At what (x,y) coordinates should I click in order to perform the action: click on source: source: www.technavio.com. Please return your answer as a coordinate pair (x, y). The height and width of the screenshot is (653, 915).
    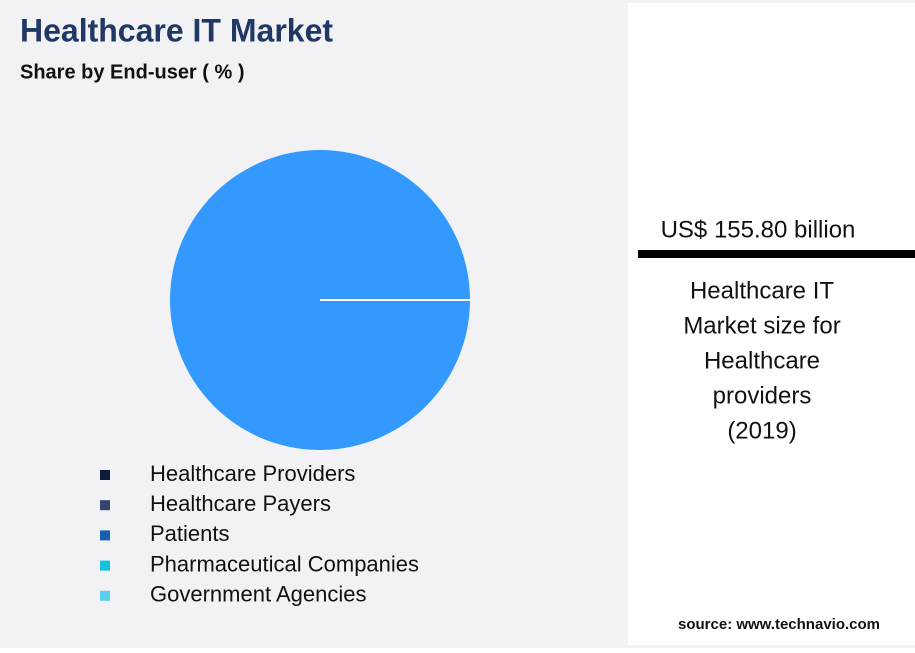
    Looking at the image, I should click on (779, 624).